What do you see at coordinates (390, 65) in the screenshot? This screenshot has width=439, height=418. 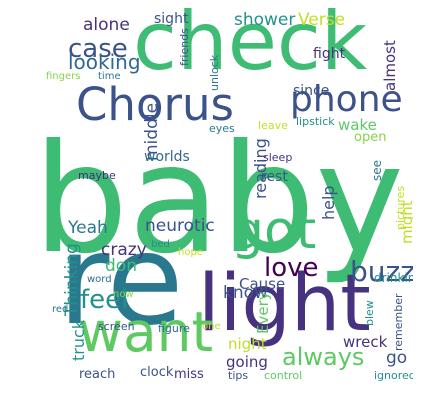 I see `cloud-word: almost` at bounding box center [390, 65].